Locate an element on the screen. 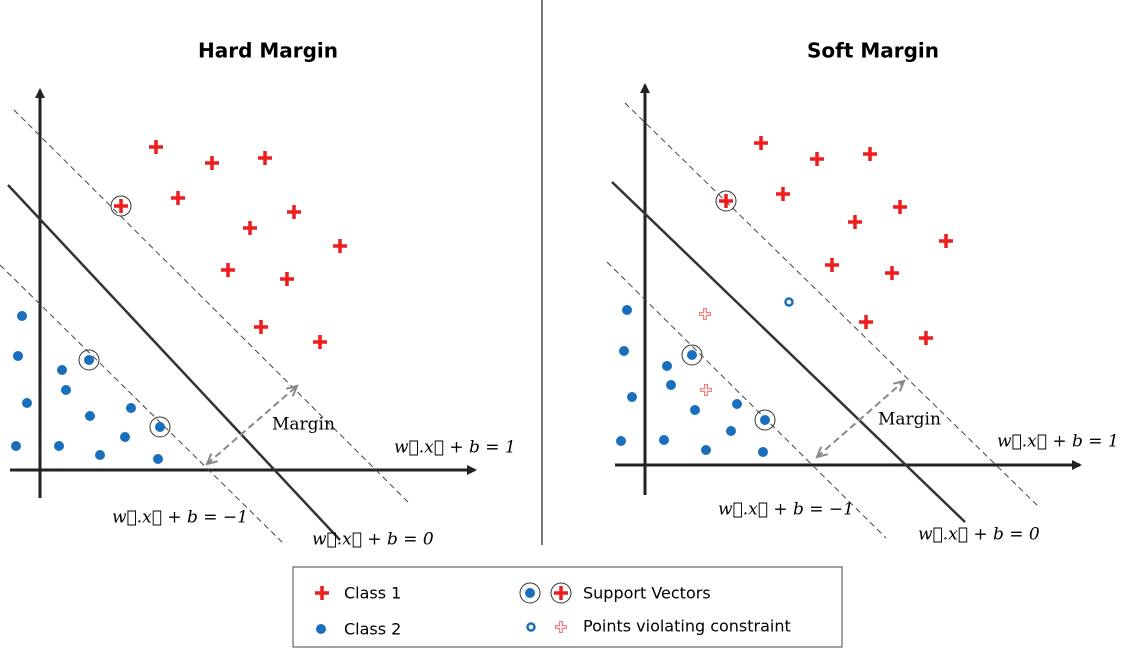 The image size is (1132, 651). legend-label: Class 2 is located at coordinates (372, 629).